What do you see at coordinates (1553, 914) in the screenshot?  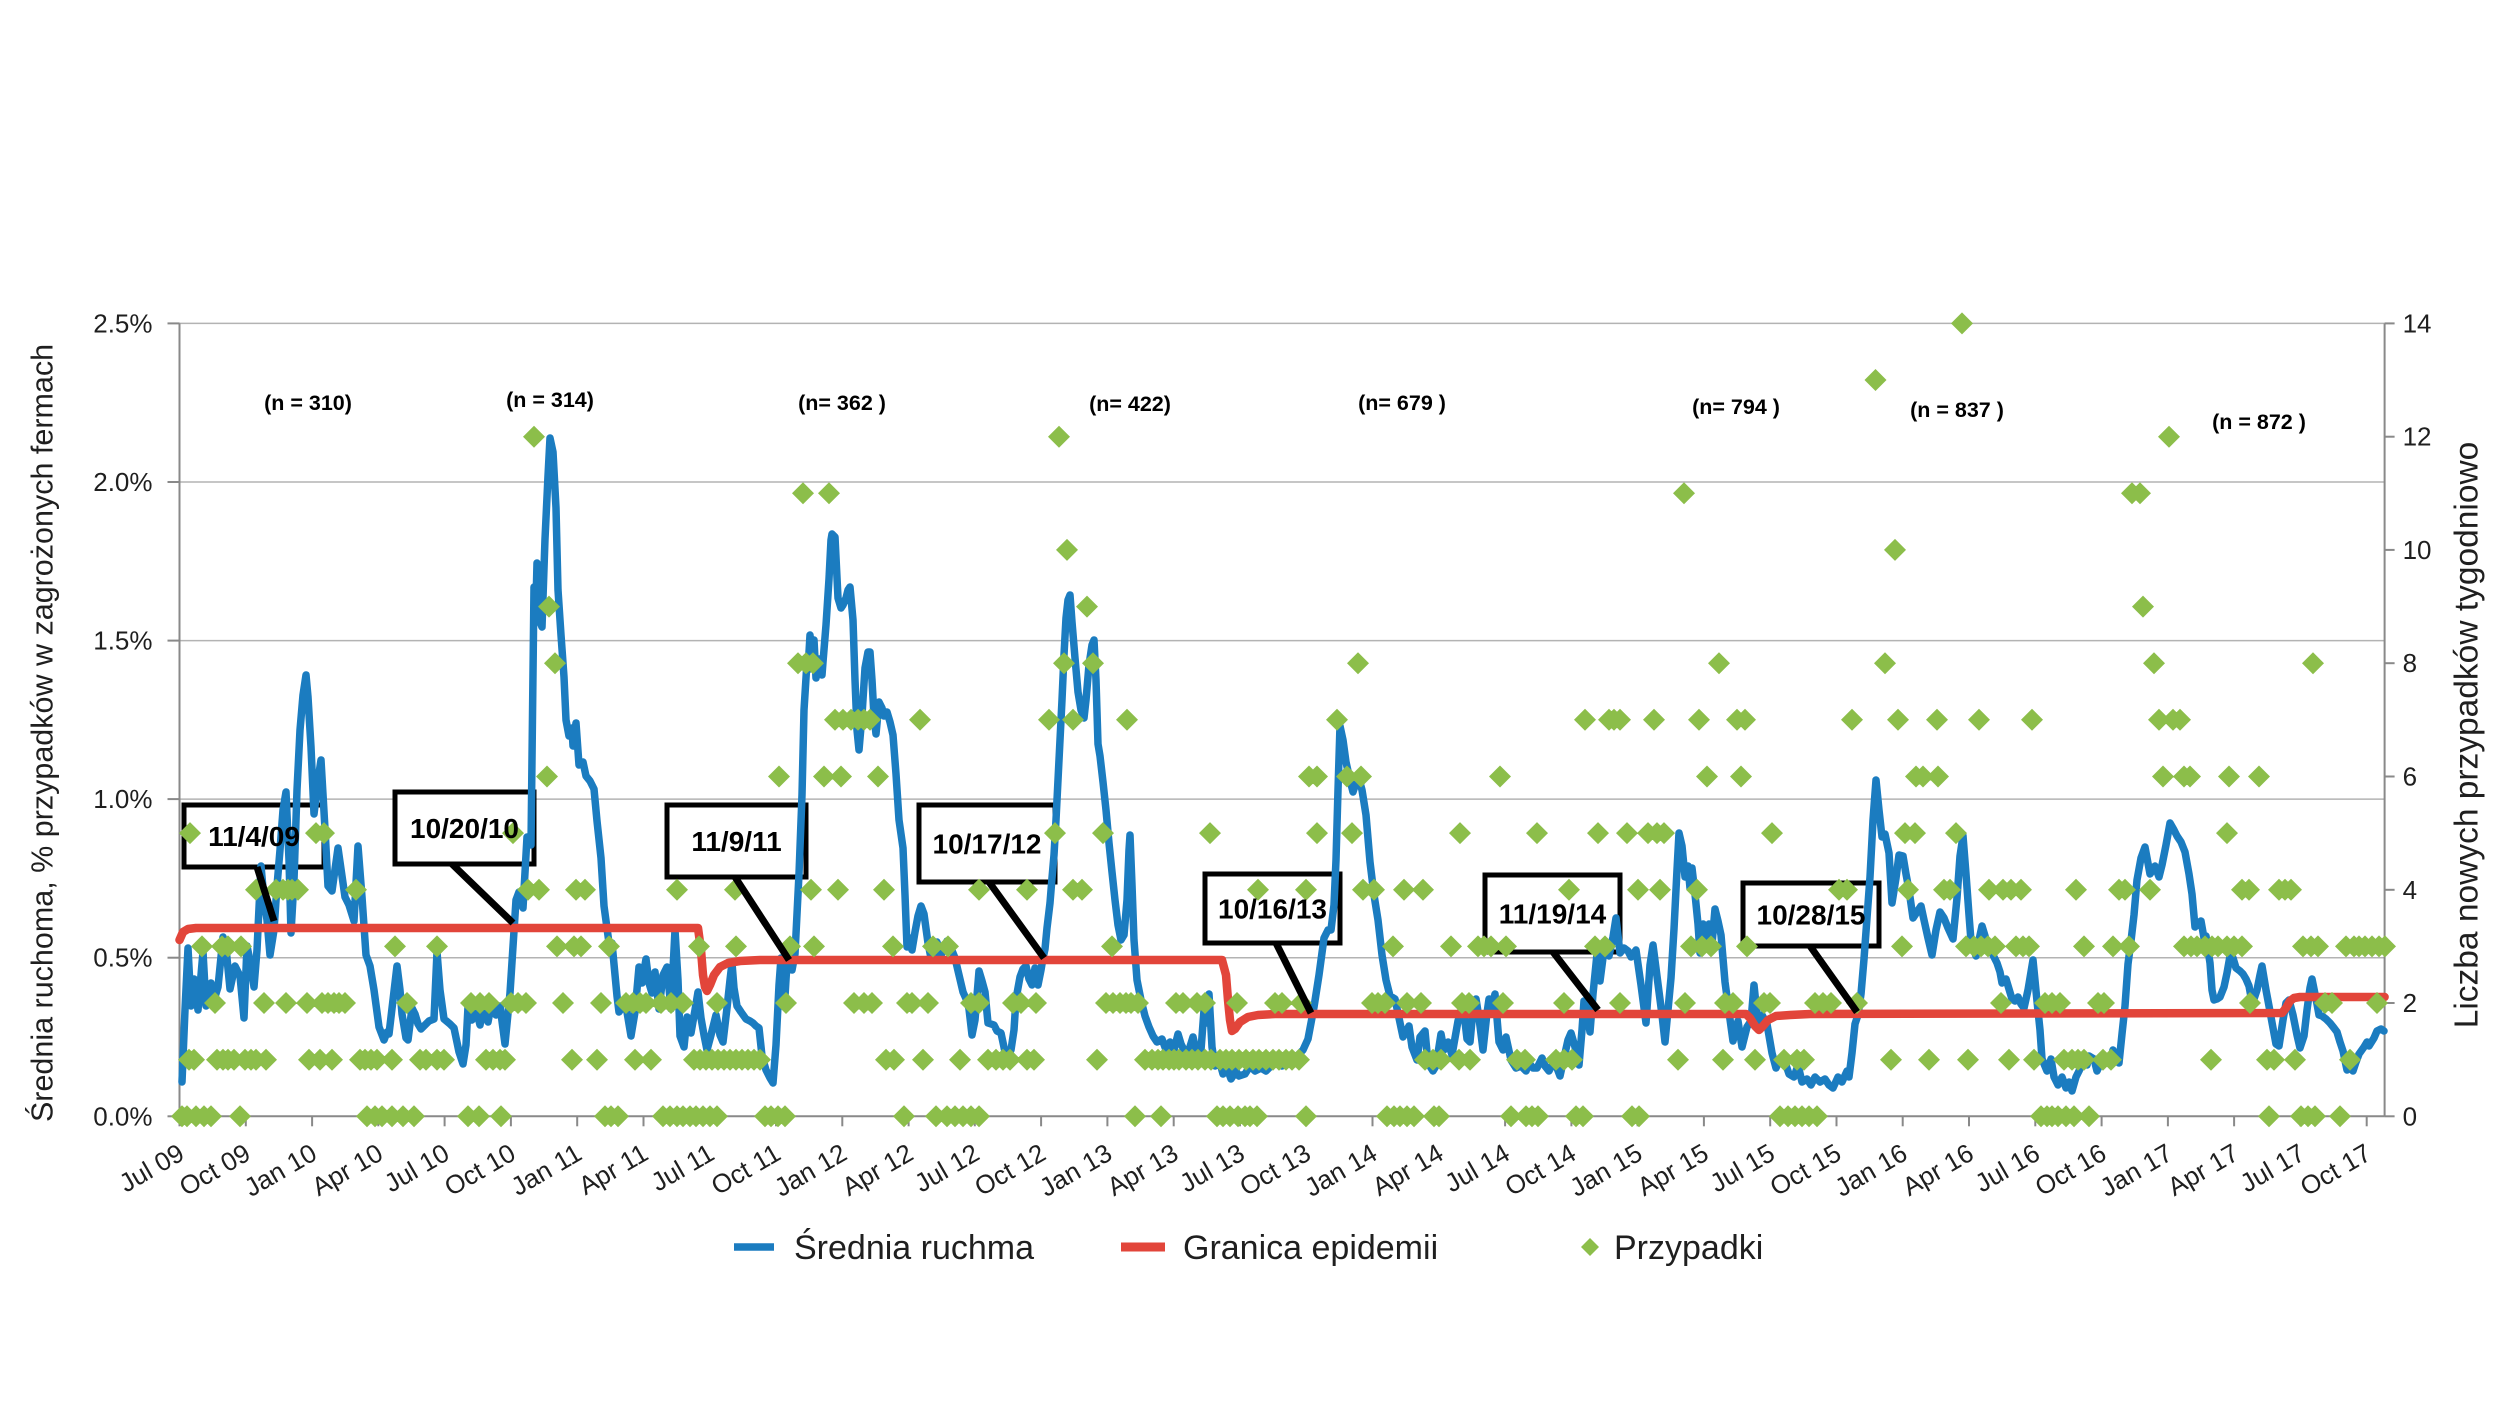 I see `svg-text: 11/19/14` at bounding box center [1553, 914].